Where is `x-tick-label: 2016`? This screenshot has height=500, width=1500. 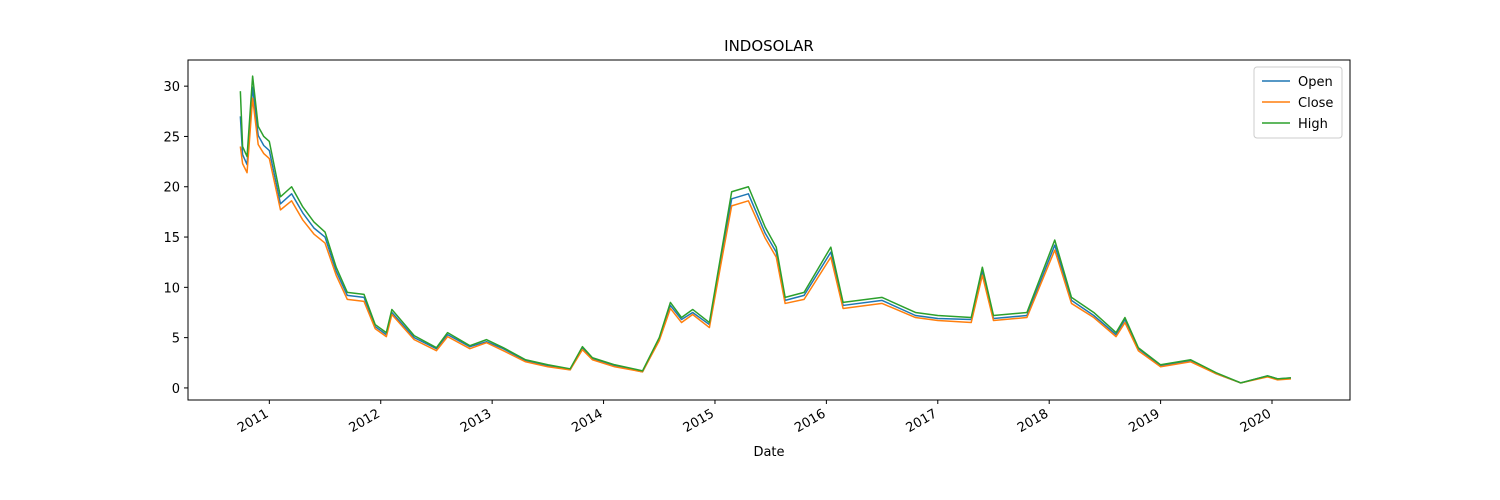
x-tick-label: 2016 is located at coordinates (810, 421).